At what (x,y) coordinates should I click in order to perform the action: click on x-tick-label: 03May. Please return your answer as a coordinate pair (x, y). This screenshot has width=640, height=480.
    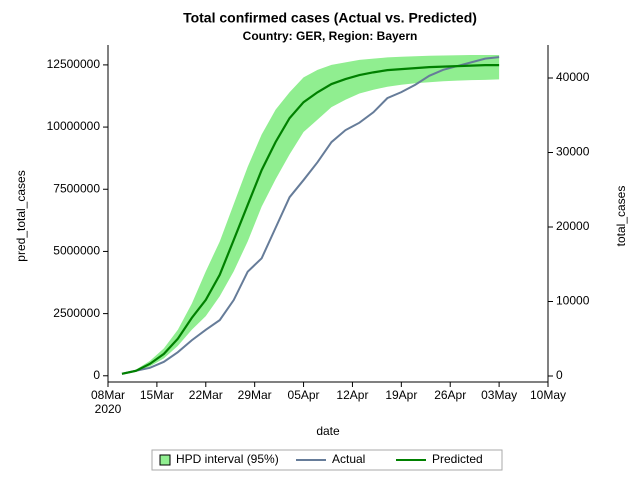
    Looking at the image, I should click on (499, 395).